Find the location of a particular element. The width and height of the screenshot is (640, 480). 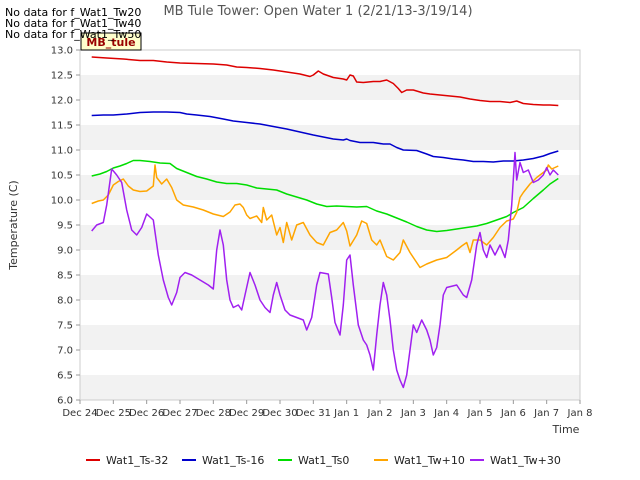

y-tick-label: 11.5 is located at coordinates (62, 126).